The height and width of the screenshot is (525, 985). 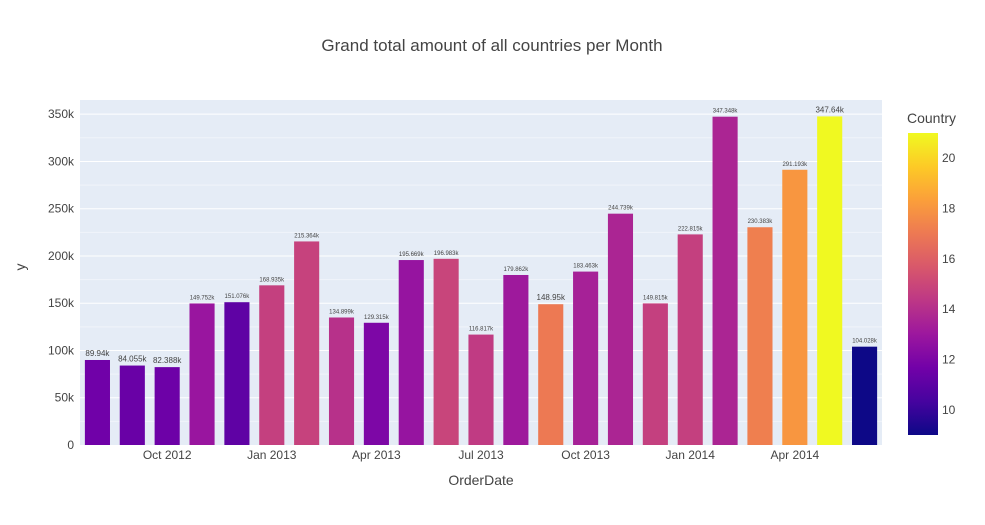 I want to click on bar-data-label: 148.95k, so click(x=551, y=297).